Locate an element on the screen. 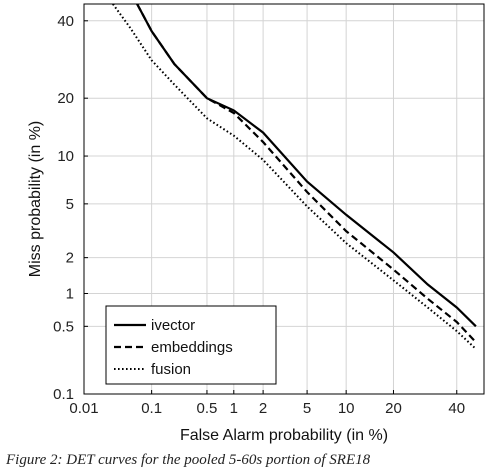 The image size is (500, 471). legend-box is located at coordinates (191, 345).